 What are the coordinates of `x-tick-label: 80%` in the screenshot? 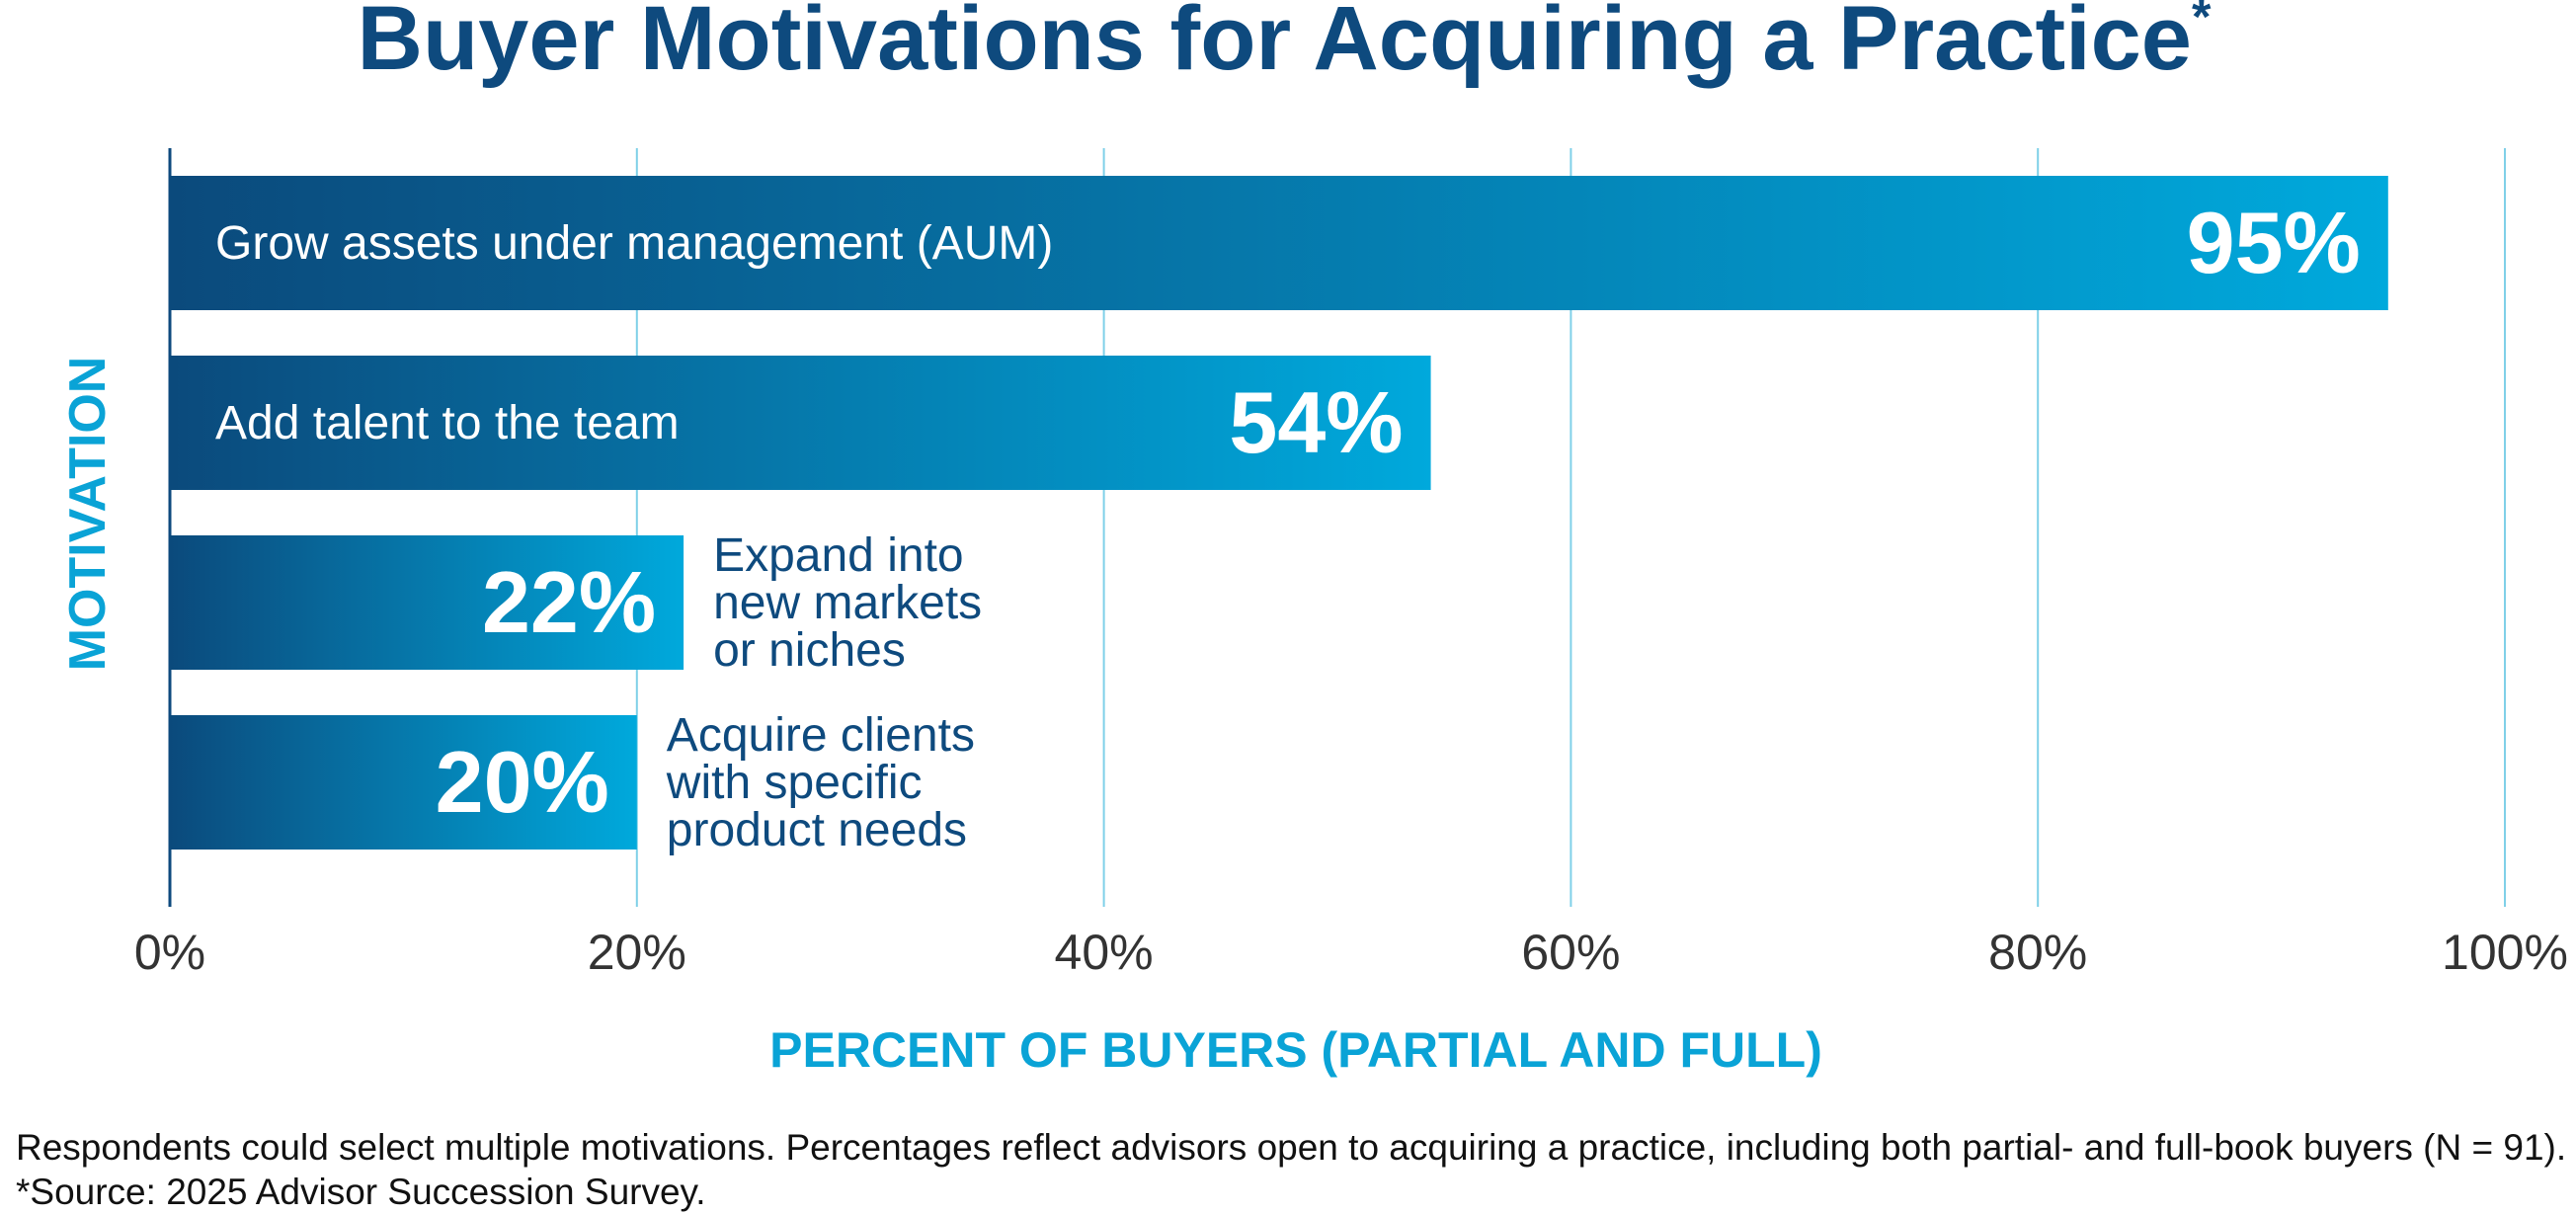 It's located at (2038, 953).